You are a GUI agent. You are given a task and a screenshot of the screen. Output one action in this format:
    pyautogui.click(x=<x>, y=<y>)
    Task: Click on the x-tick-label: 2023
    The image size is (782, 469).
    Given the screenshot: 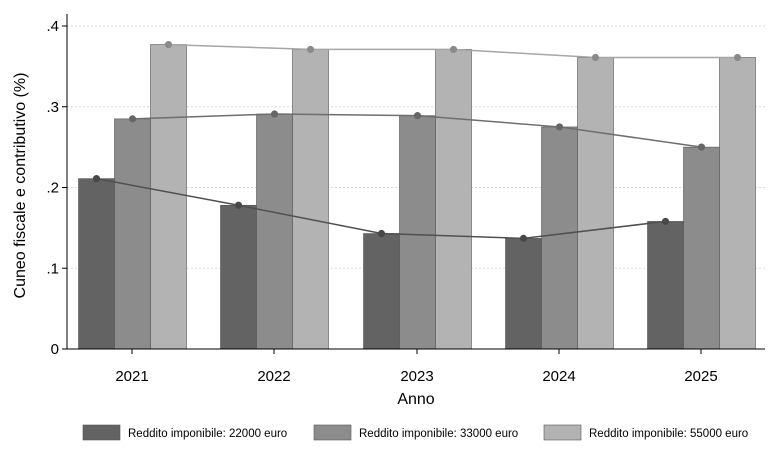 What is the action you would take?
    pyautogui.click(x=416, y=376)
    